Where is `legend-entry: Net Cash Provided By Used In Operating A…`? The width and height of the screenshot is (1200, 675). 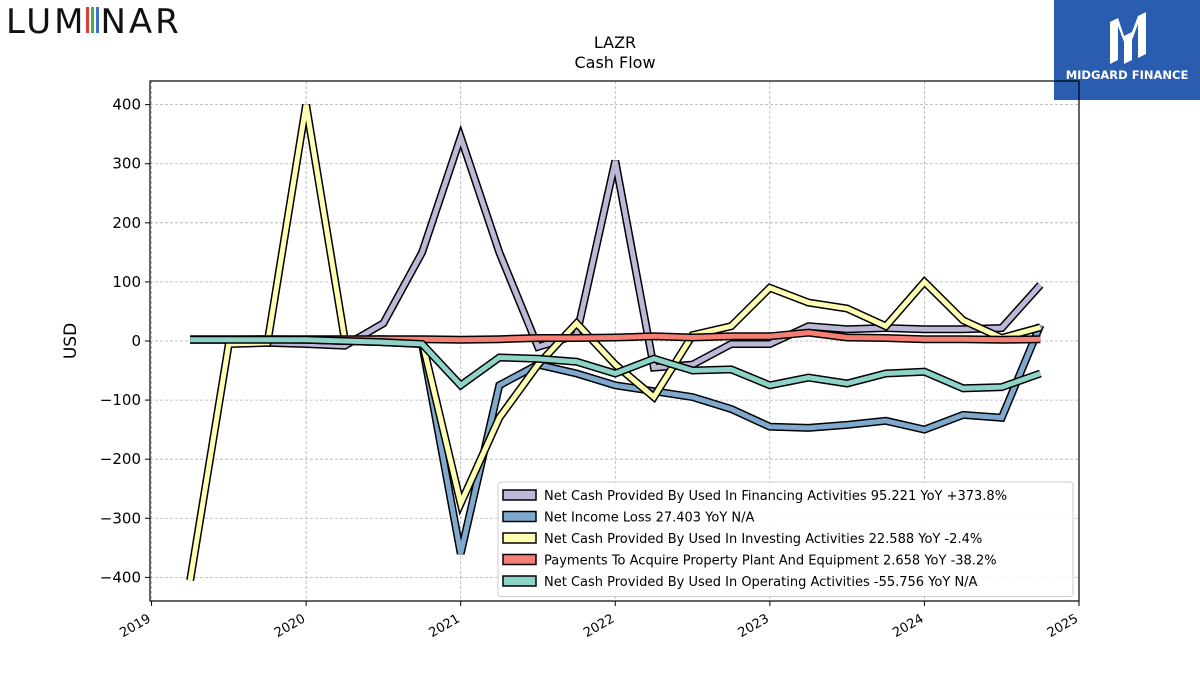
legend-entry: Net Cash Provided By Used In Operating A… is located at coordinates (761, 582).